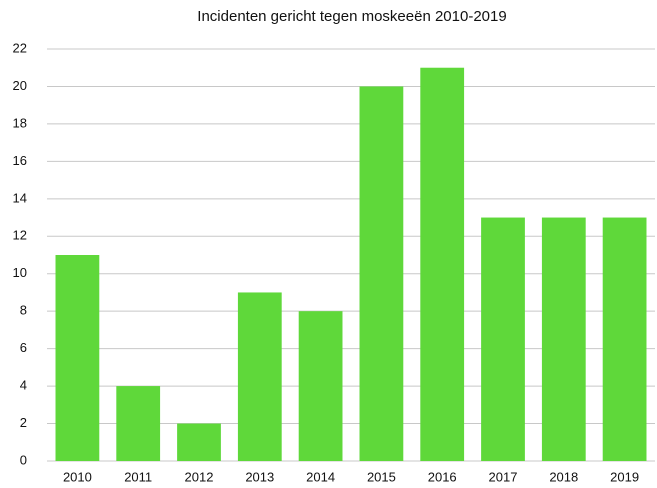 This screenshot has height=488, width=657. Describe the element at coordinates (23, 422) in the screenshot. I see `y-tick-label: 2` at that location.